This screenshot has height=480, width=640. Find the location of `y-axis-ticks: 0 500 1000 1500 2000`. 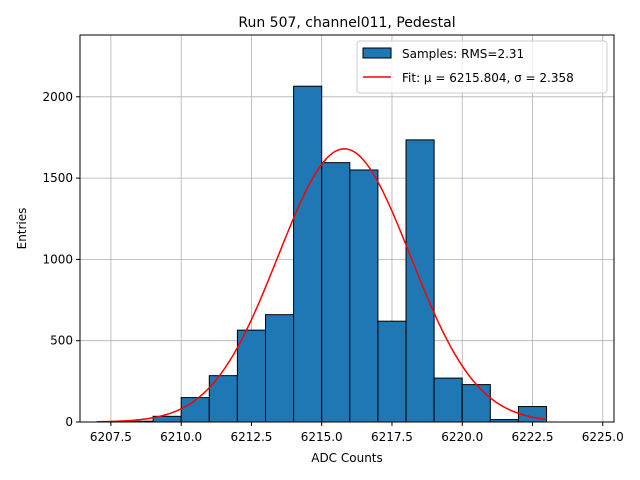

y-axis-ticks: 0 500 1000 1500 2000 is located at coordinates (61, 259).